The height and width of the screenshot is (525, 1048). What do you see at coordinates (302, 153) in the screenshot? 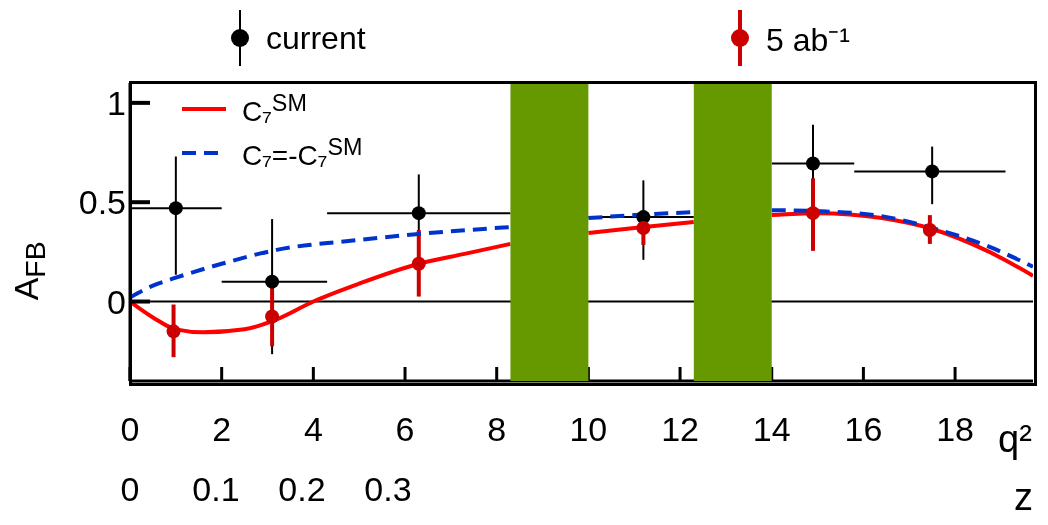
I see `legend-label: C₇=-C₇$^{SM}$` at bounding box center [302, 153].